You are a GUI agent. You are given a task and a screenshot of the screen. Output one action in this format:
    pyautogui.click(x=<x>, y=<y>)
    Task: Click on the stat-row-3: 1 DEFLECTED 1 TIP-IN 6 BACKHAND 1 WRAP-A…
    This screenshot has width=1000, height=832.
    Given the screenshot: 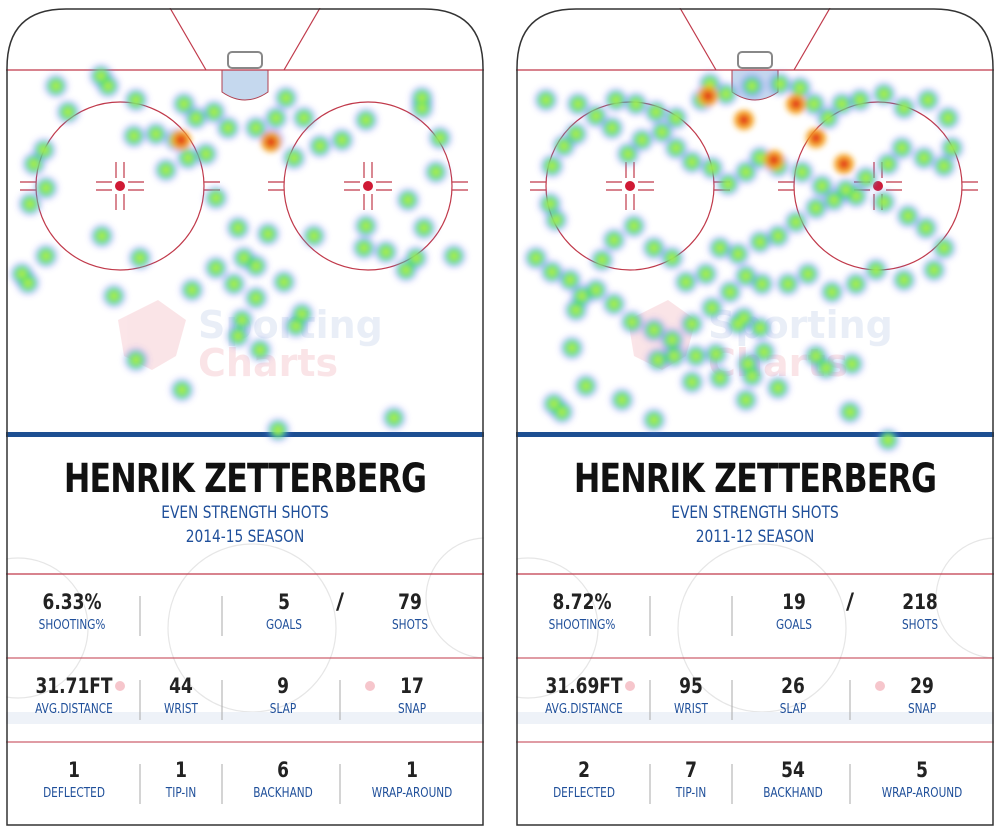 What is the action you would take?
    pyautogui.click(x=245, y=784)
    